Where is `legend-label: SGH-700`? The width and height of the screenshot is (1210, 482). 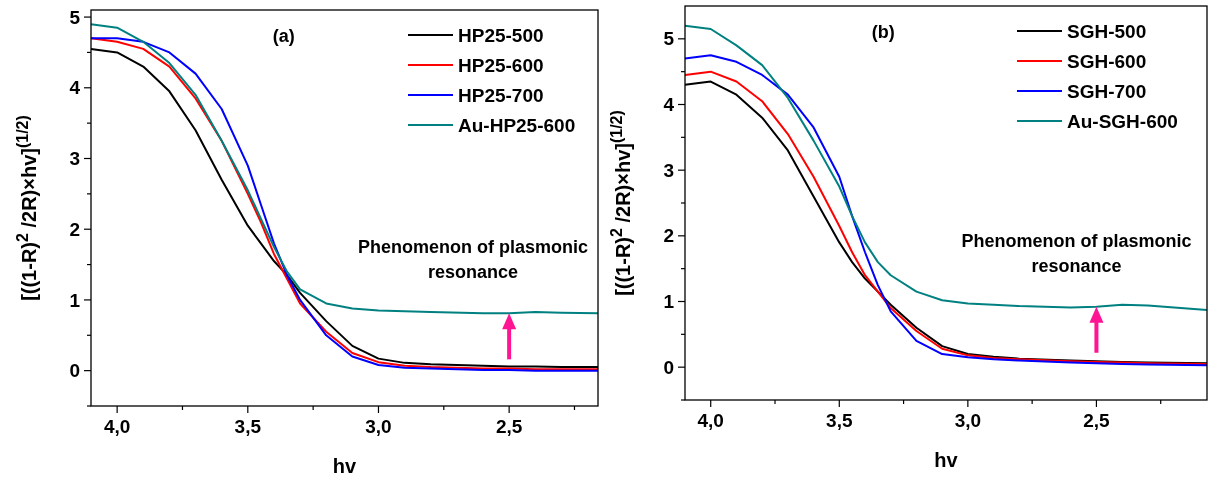
legend-label: SGH-700 is located at coordinates (1107, 91).